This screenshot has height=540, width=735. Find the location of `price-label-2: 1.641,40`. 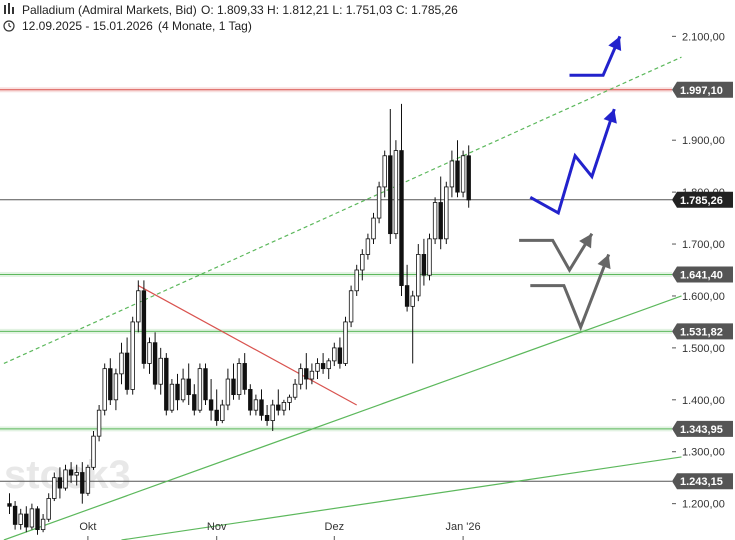

price-label-2: 1.641,40 is located at coordinates (702, 274).